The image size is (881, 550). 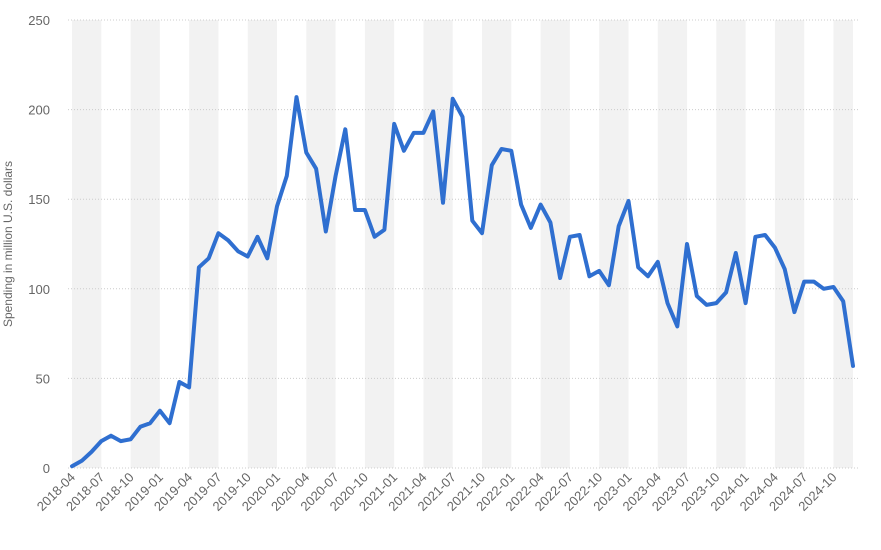 What do you see at coordinates (8, 244) in the screenshot?
I see `y-axis-label: Spending in million U.S. dollars` at bounding box center [8, 244].